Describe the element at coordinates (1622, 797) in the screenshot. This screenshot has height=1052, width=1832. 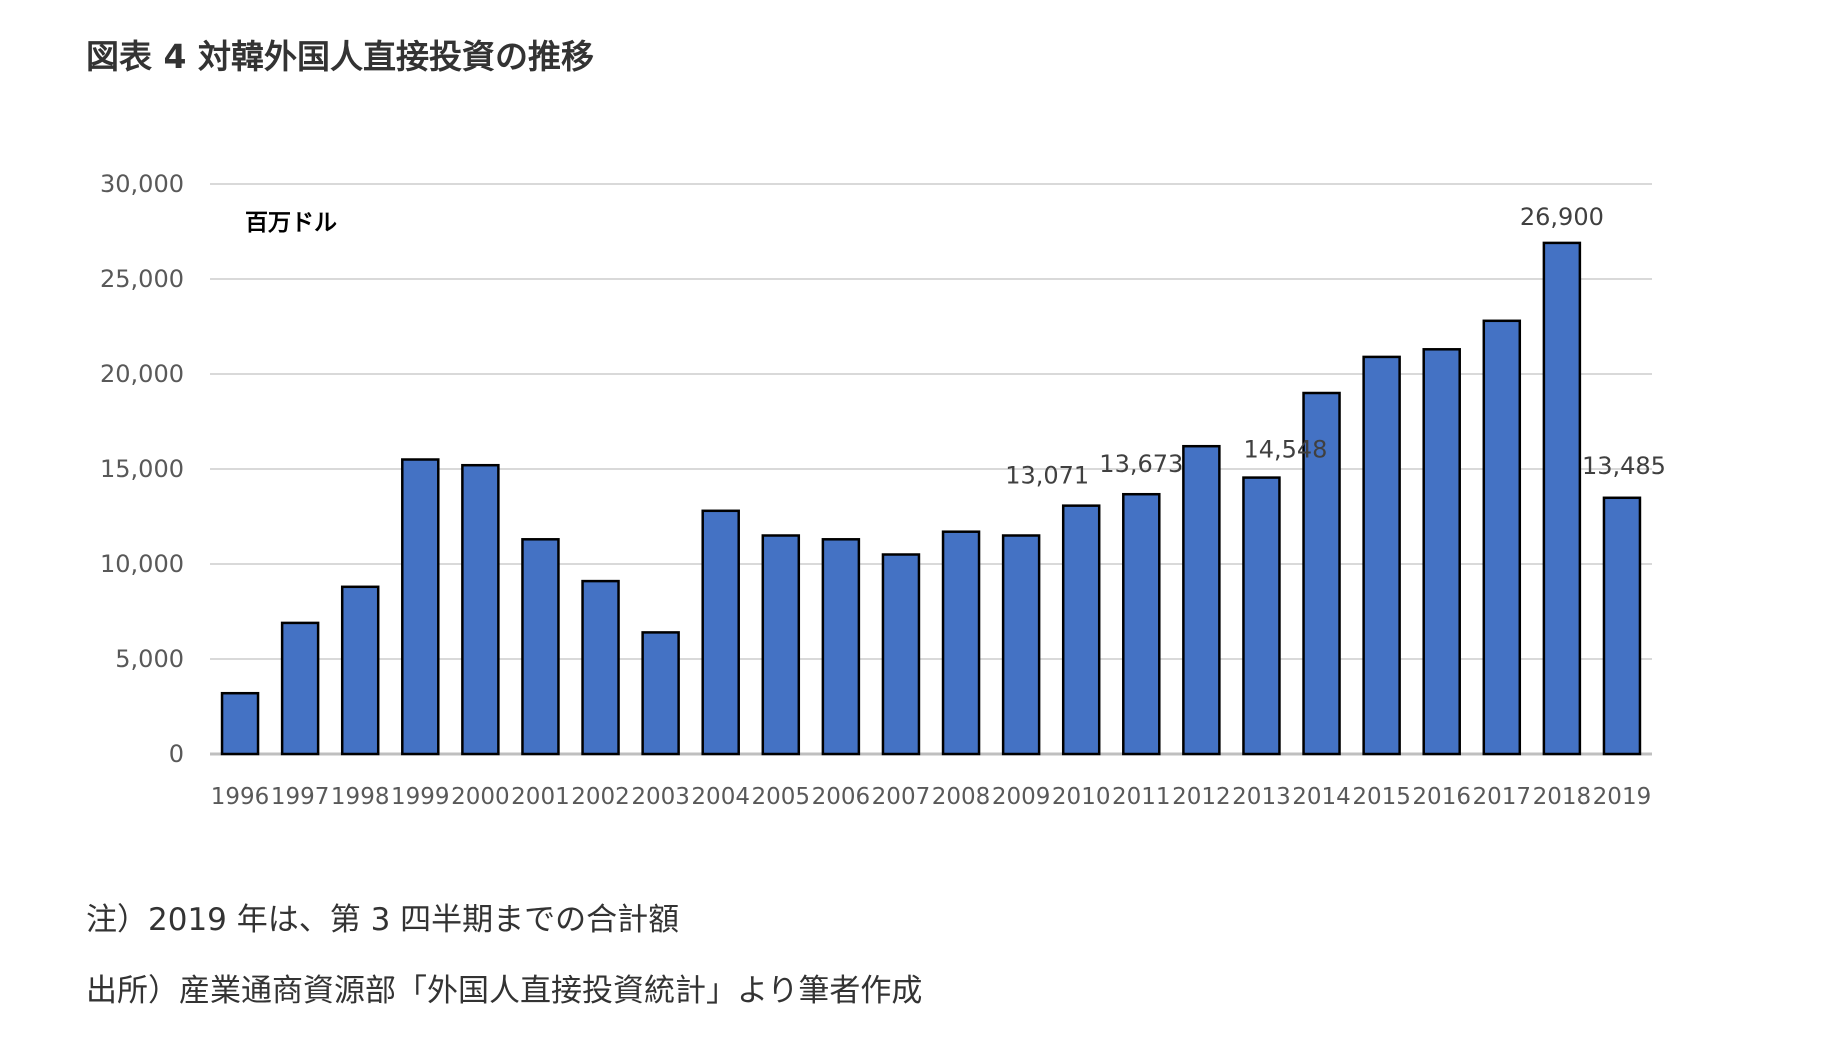
I see `x-tick-label: 2019` at that location.